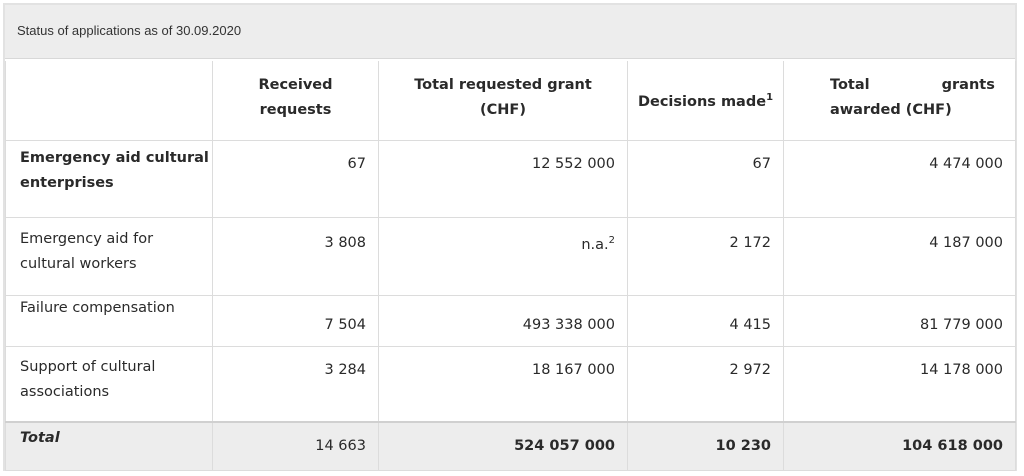 Image resolution: width=1024 pixels, height=476 pixels. What do you see at coordinates (705, 320) in the screenshot?
I see `cell-decisions: 4 415` at bounding box center [705, 320].